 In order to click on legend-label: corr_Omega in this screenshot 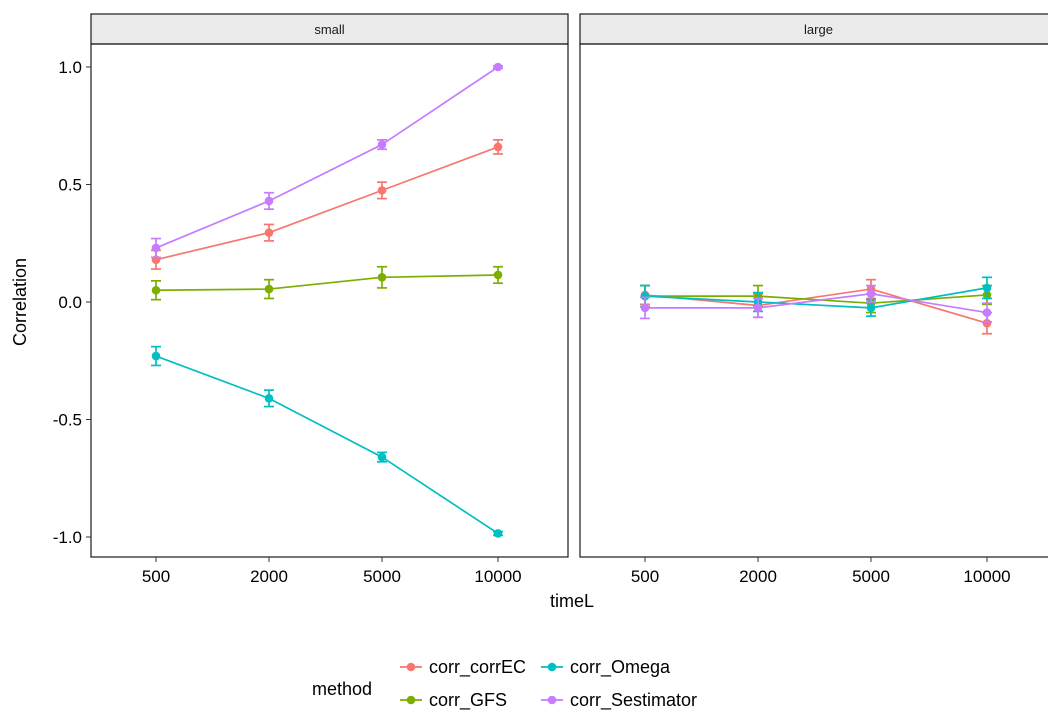, I will do `click(620, 667)`.